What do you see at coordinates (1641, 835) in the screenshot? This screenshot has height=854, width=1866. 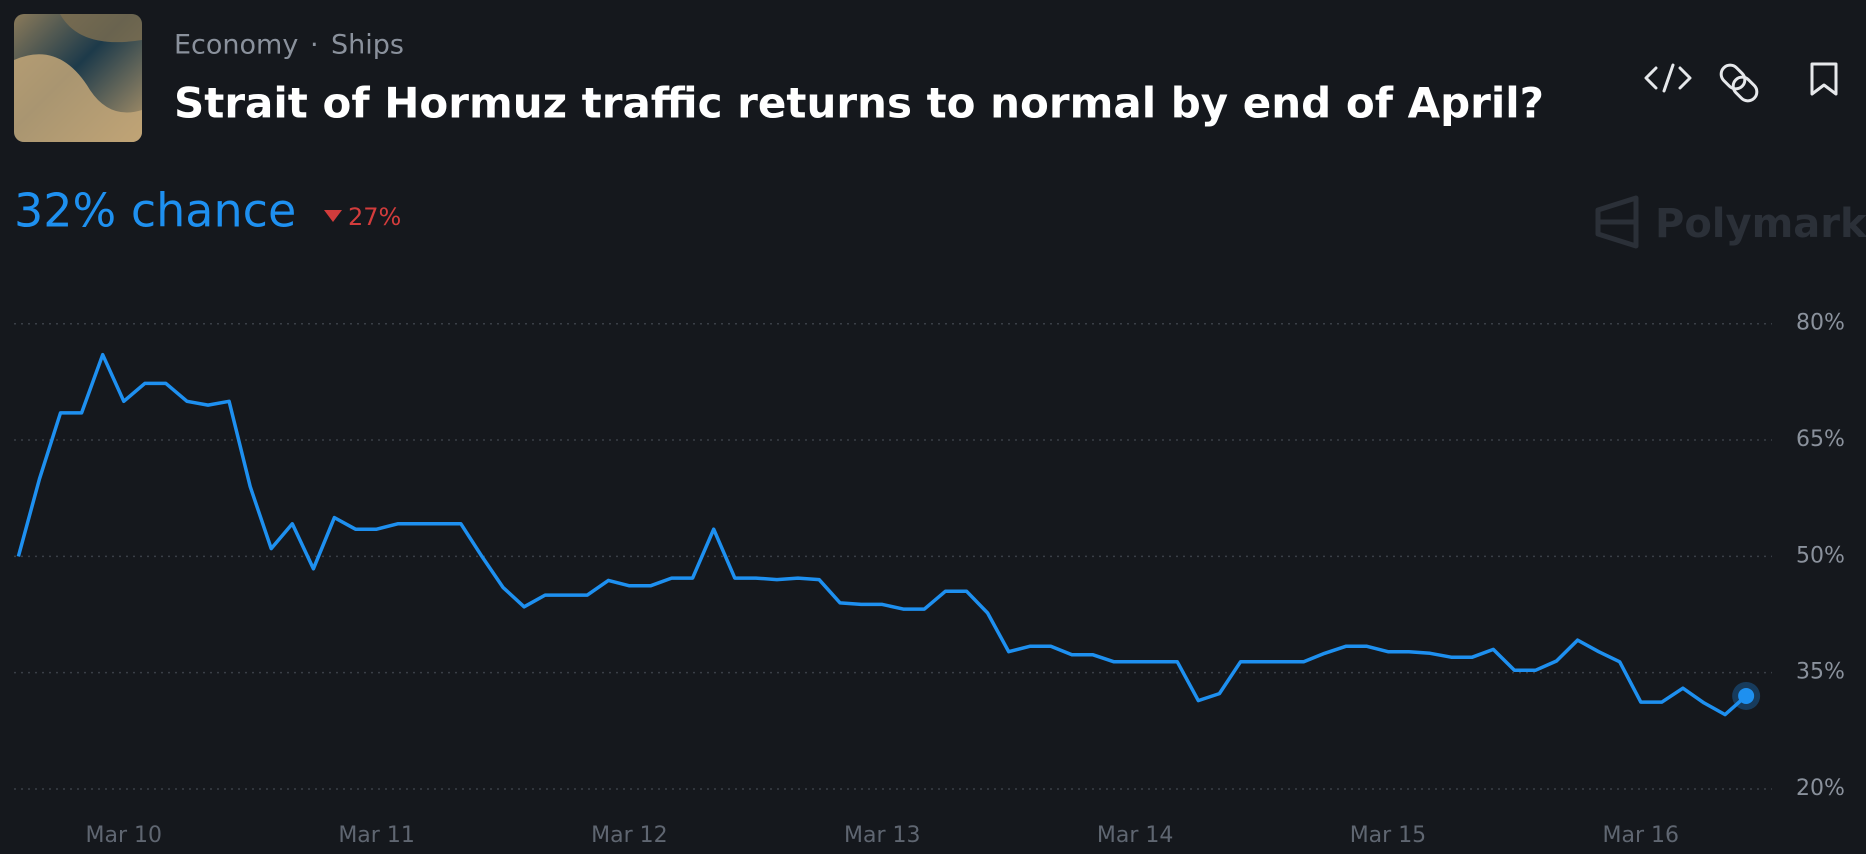 I see `x-tick-label: Mar 16` at bounding box center [1641, 835].